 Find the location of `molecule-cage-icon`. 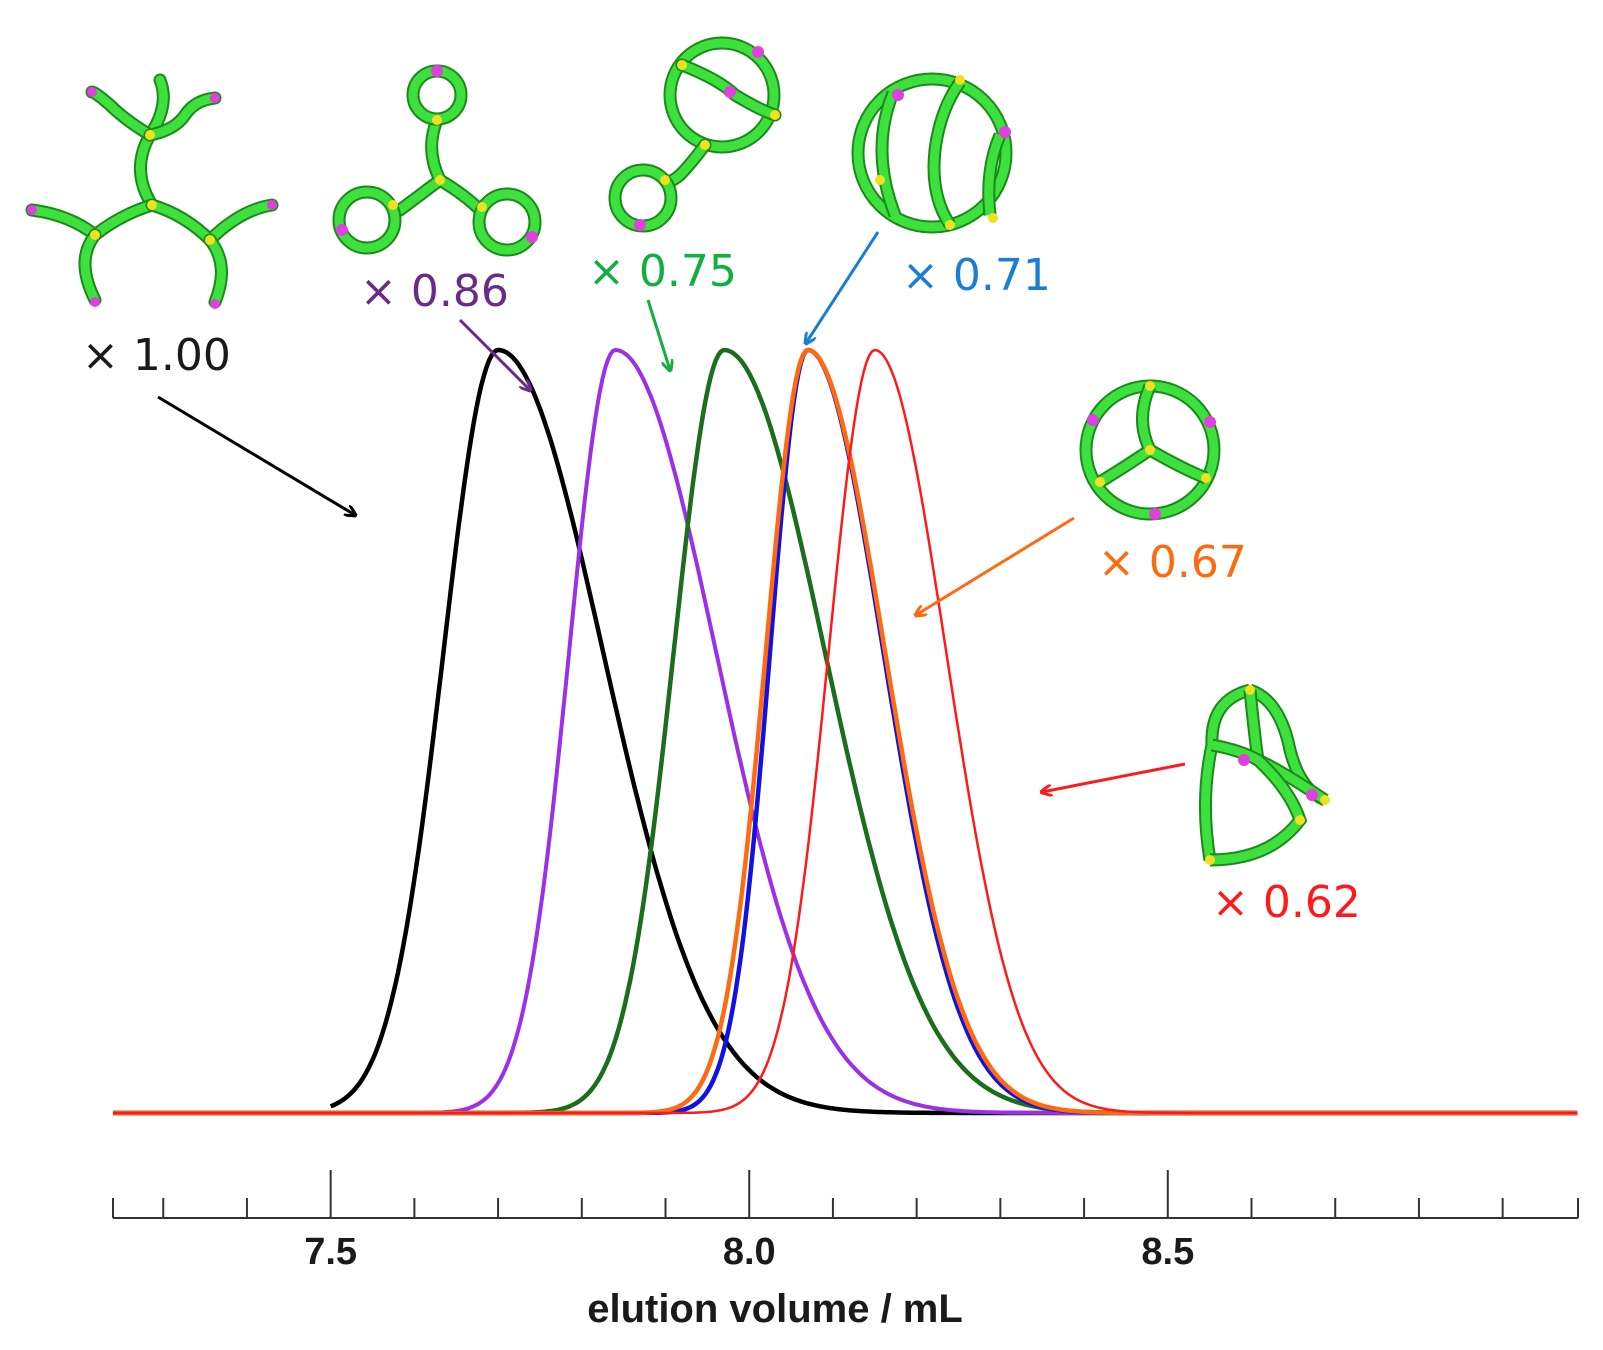

molecule-cage-icon is located at coordinates (1264, 775).